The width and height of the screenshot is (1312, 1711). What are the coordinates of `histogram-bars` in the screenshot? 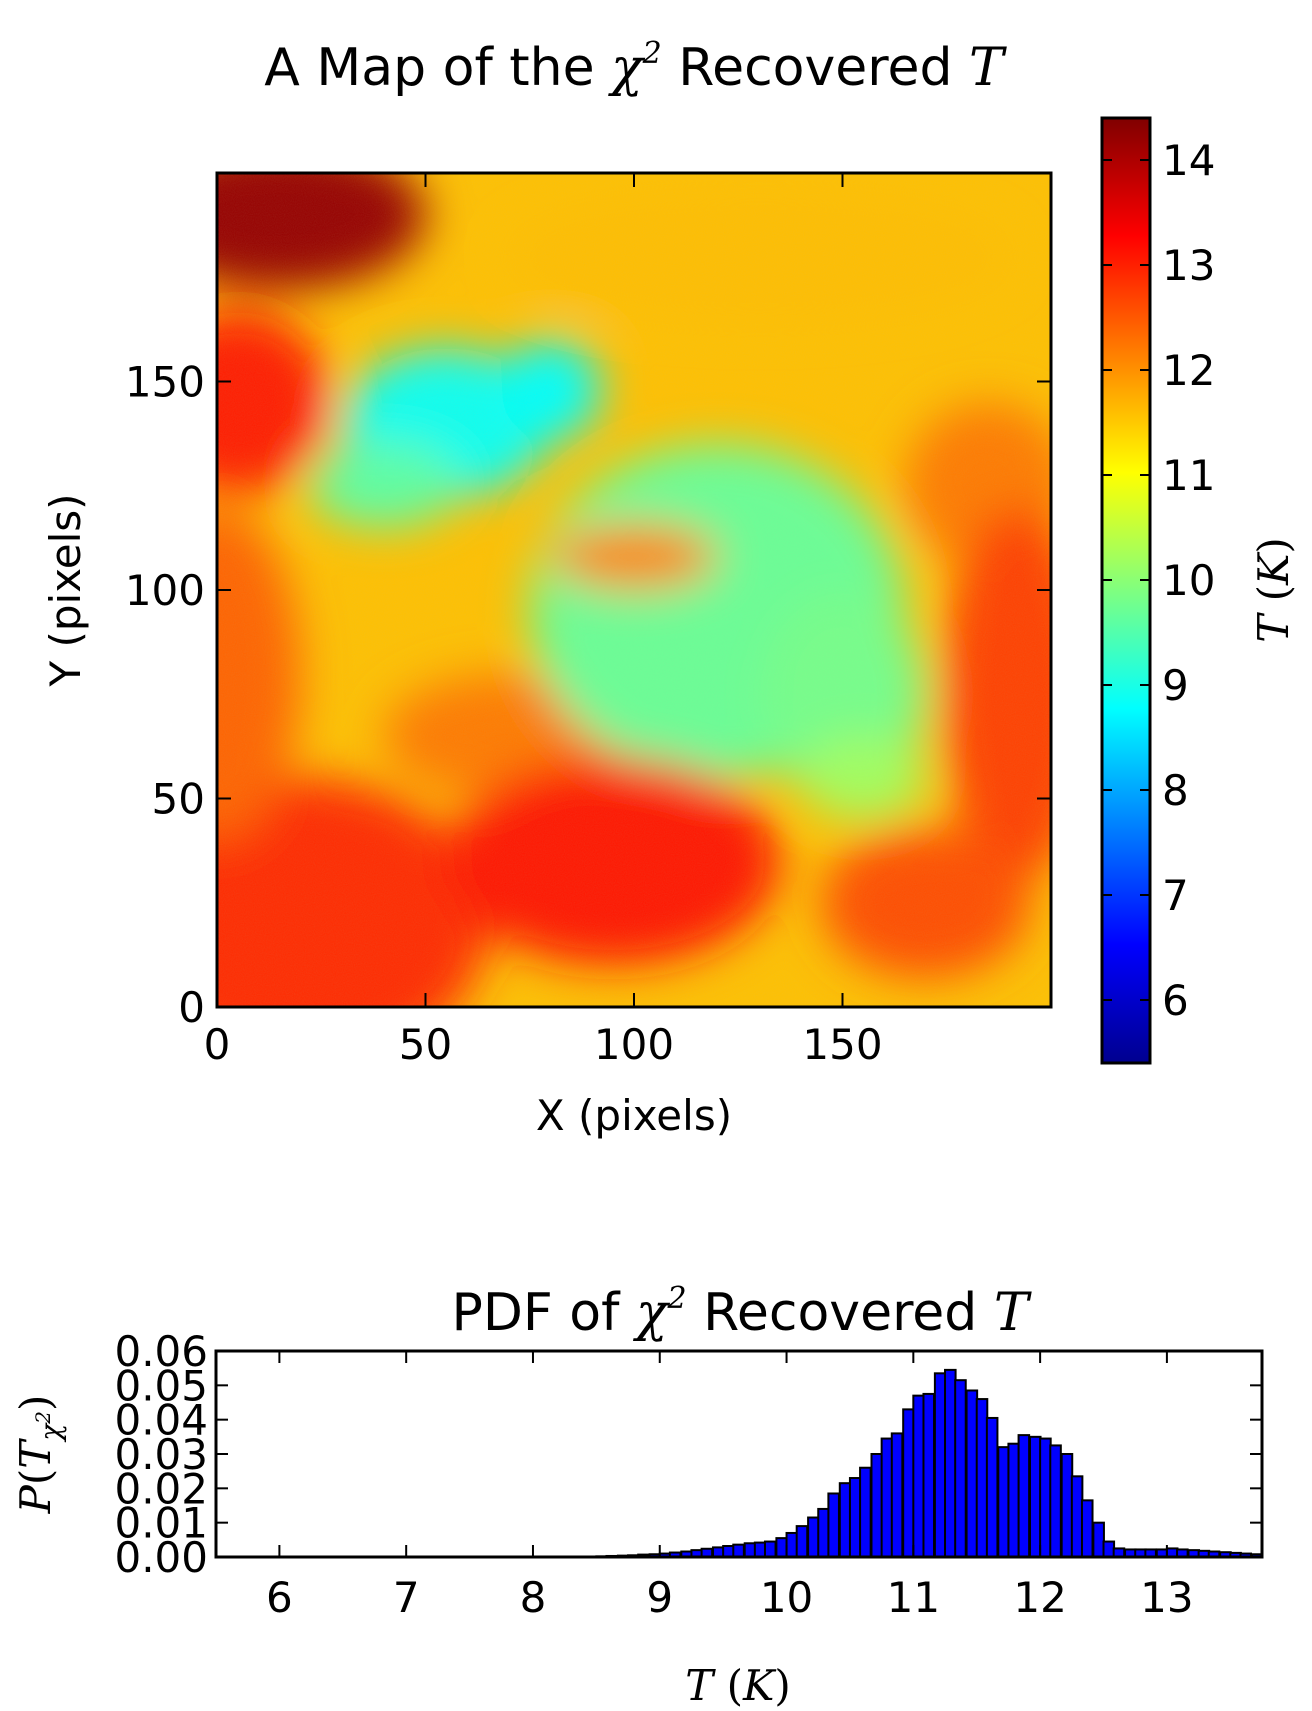 It's located at (929, 1463).